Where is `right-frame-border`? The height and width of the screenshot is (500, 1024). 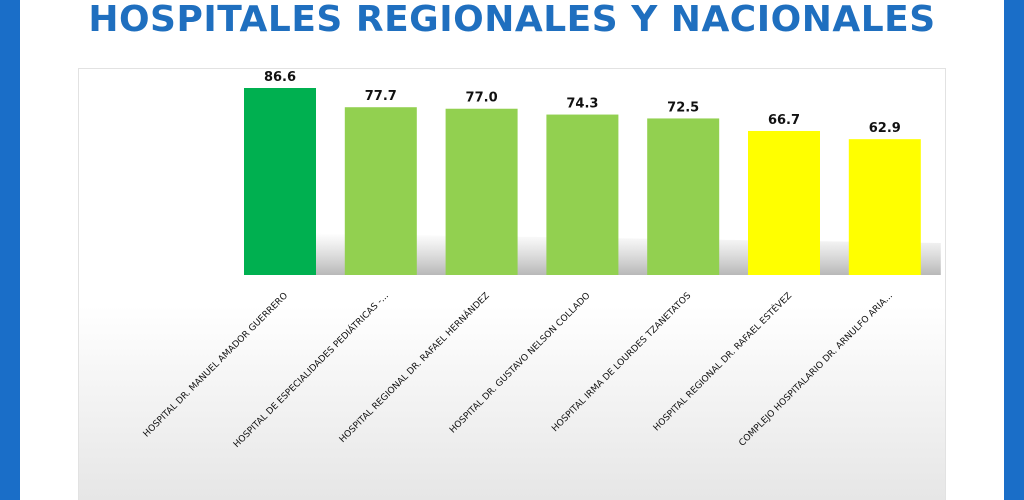 right-frame-border is located at coordinates (1014, 250).